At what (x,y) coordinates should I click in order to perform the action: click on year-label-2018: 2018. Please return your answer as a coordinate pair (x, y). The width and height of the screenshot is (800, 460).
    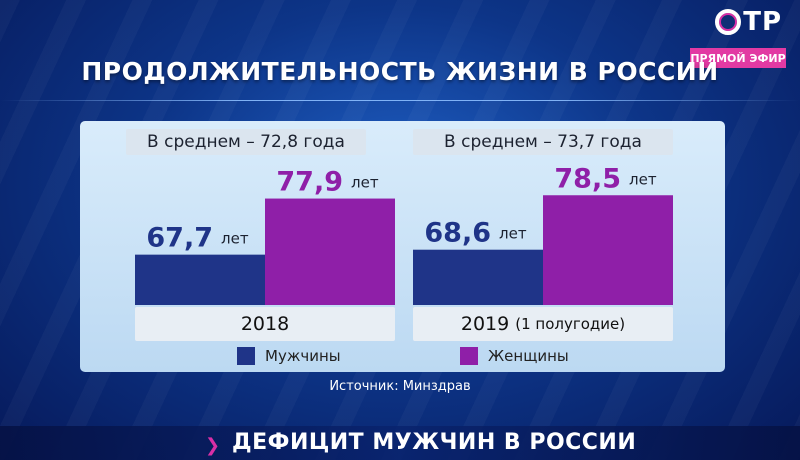
    Looking at the image, I should click on (265, 324).